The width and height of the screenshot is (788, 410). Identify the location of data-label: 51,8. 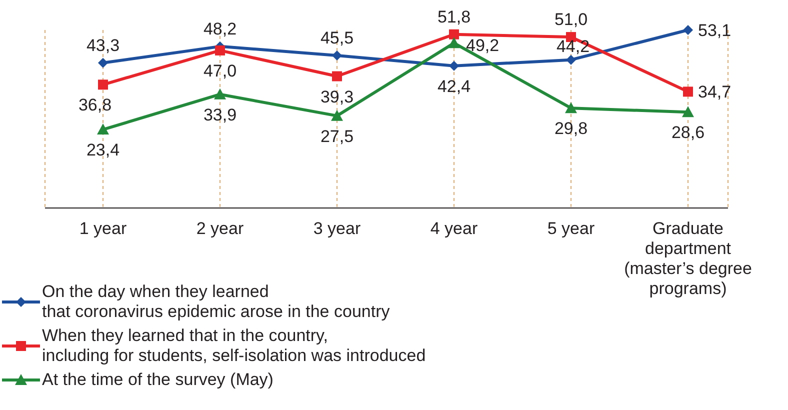
(454, 16).